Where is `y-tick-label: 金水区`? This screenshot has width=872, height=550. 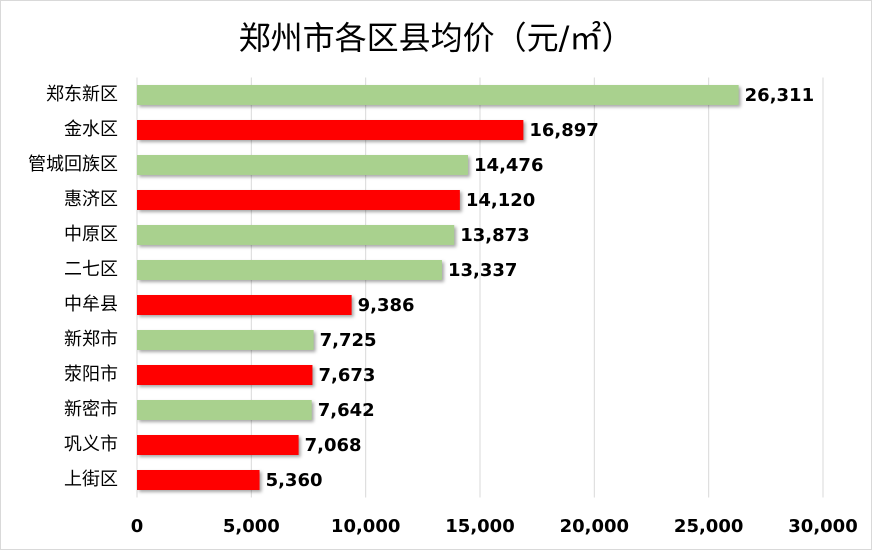
y-tick-label: 金水区 is located at coordinates (91, 129).